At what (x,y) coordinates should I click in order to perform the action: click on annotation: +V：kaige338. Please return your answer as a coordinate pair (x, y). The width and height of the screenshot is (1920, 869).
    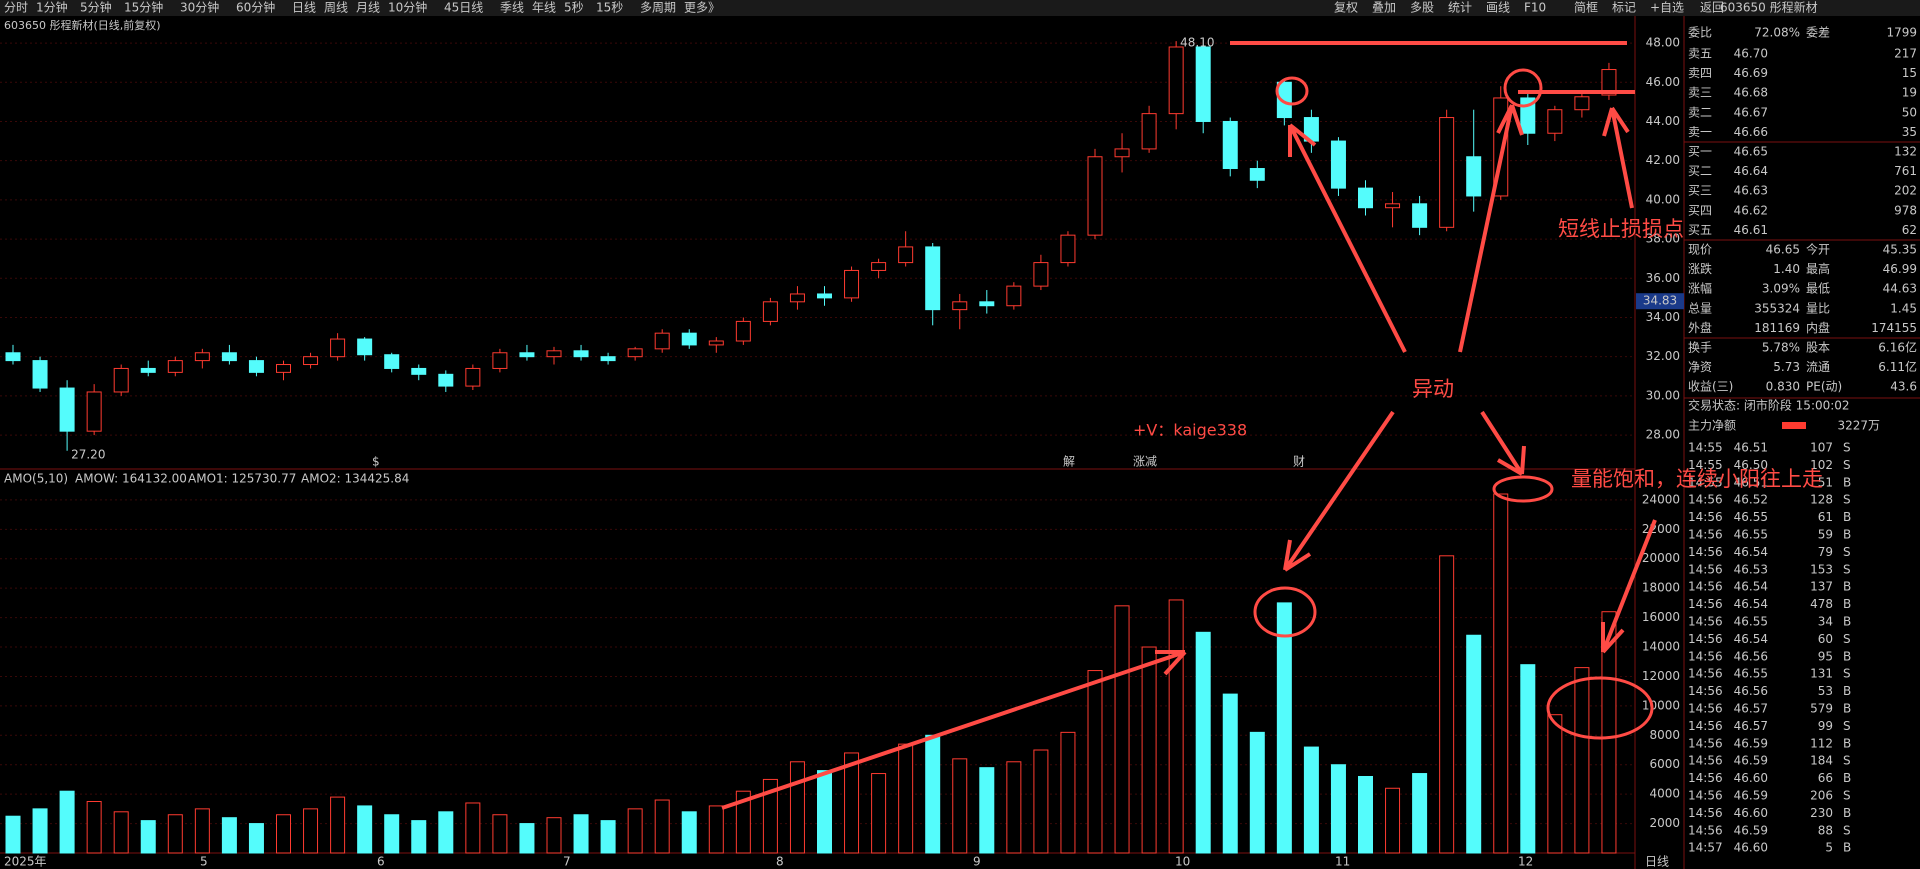
    Looking at the image, I should click on (1190, 430).